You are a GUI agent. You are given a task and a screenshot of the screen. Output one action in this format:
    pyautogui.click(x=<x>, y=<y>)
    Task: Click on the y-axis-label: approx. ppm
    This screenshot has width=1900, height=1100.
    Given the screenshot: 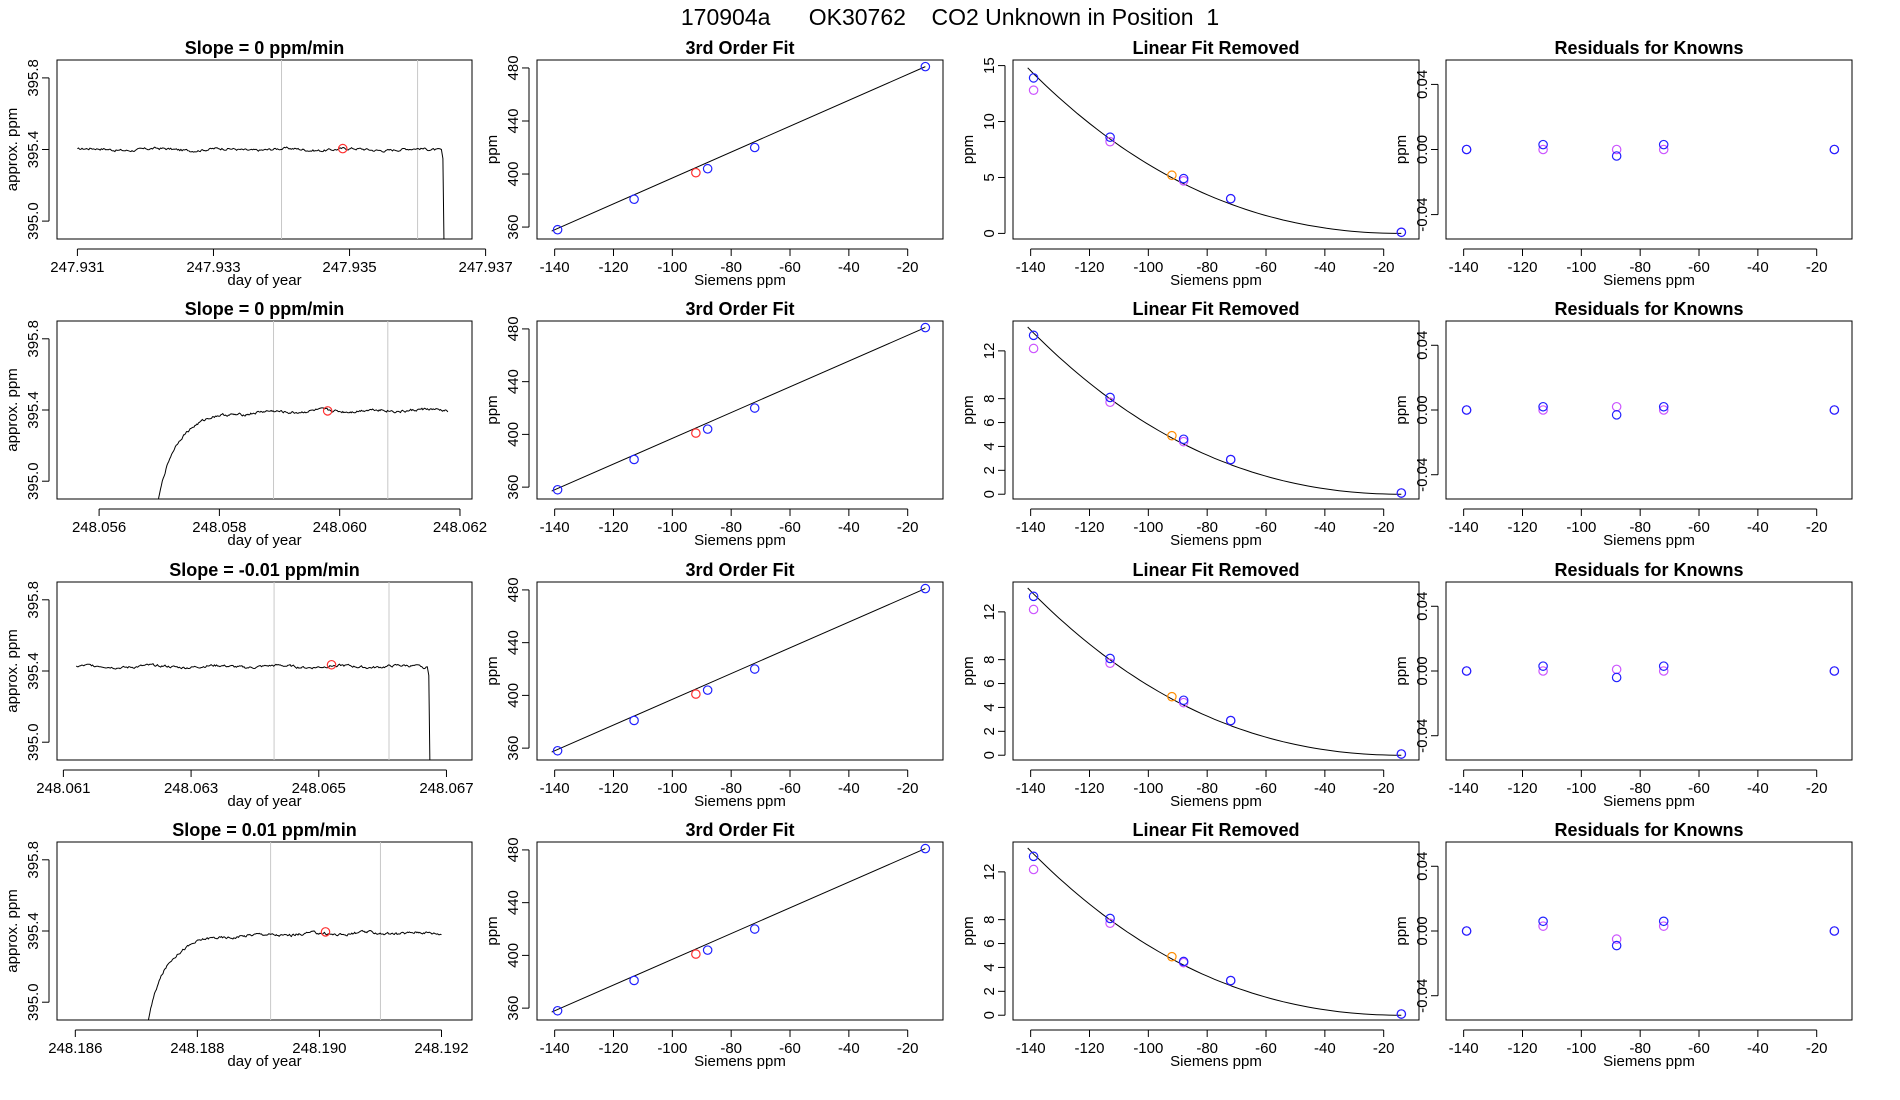 What is the action you would take?
    pyautogui.click(x=12, y=930)
    